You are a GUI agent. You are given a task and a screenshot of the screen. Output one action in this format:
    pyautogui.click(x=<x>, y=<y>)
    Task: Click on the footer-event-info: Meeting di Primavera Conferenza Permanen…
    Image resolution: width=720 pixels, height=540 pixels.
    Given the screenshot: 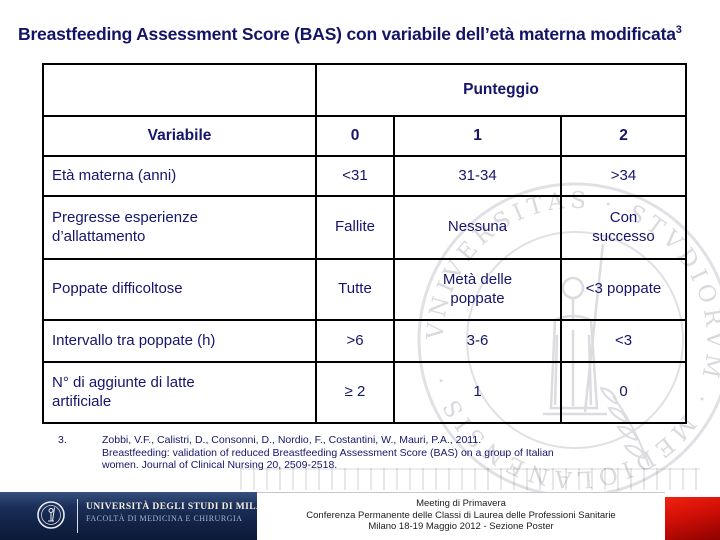 What is the action you would take?
    pyautogui.click(x=461, y=516)
    